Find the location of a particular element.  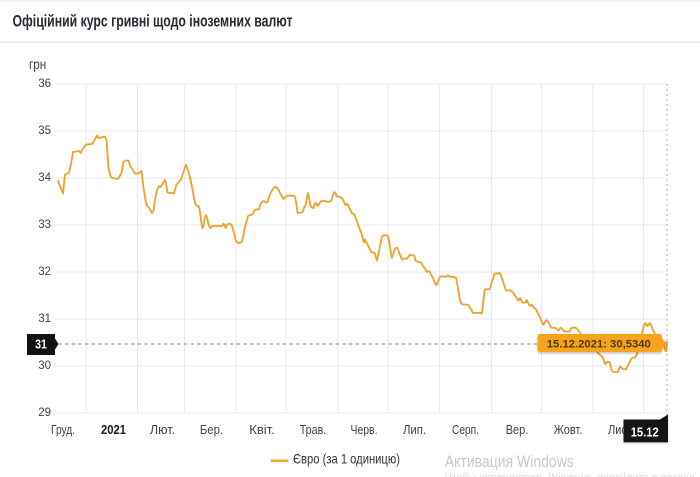

svg-text: 30 is located at coordinates (44, 365).